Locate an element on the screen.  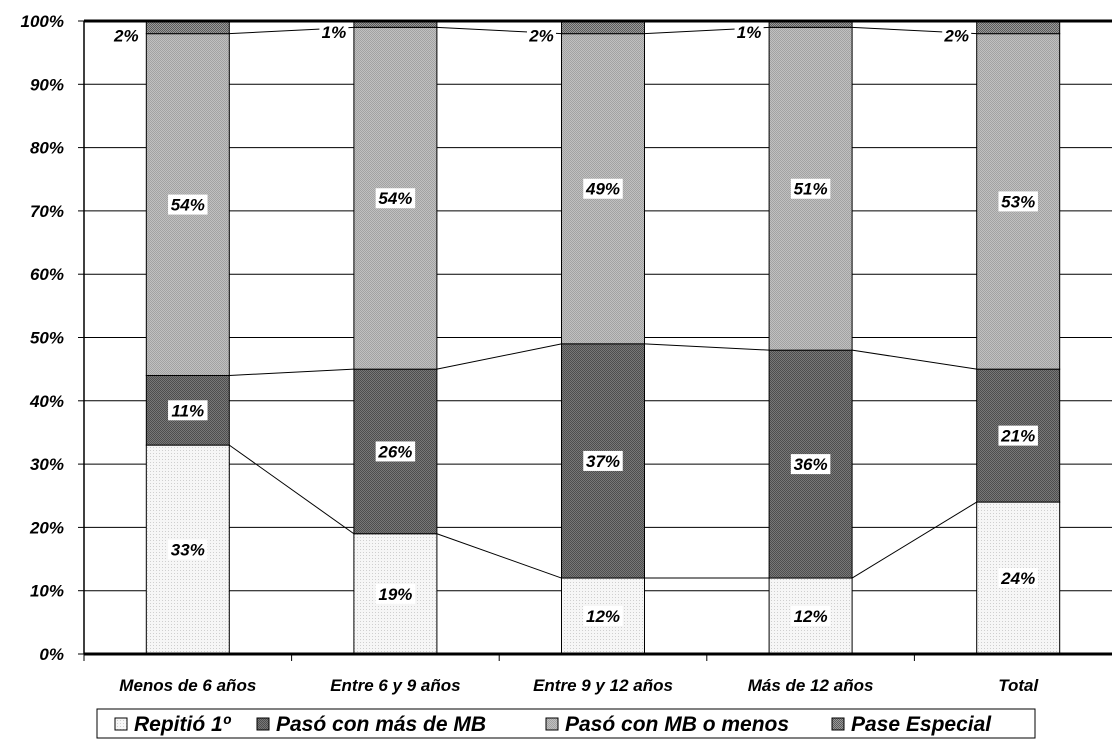
legend-box is located at coordinates (566, 723).